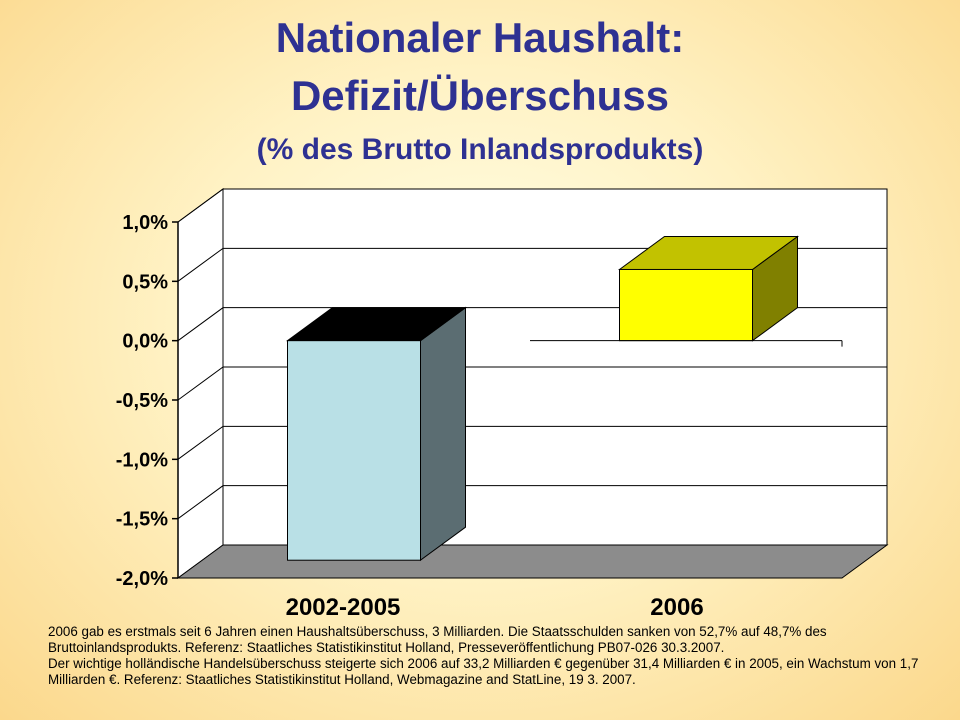 The image size is (960, 720). I want to click on zero-line, so click(686, 343).